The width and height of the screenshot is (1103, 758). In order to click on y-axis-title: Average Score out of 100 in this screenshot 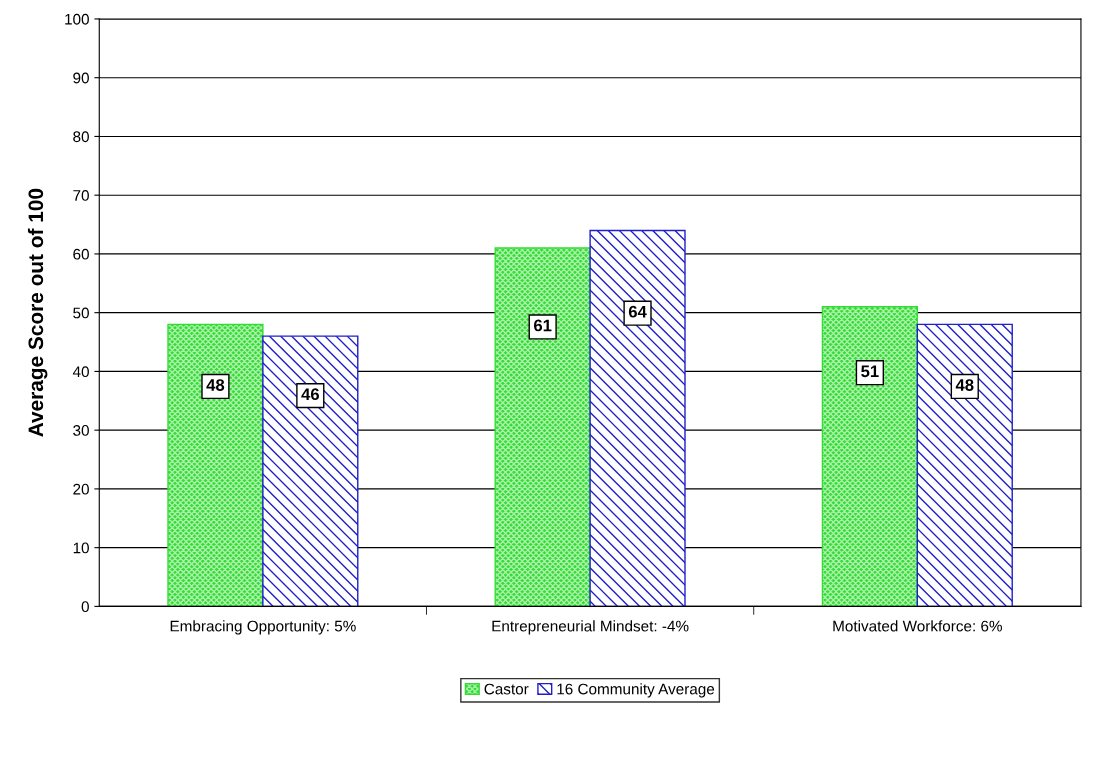, I will do `click(37, 312)`.